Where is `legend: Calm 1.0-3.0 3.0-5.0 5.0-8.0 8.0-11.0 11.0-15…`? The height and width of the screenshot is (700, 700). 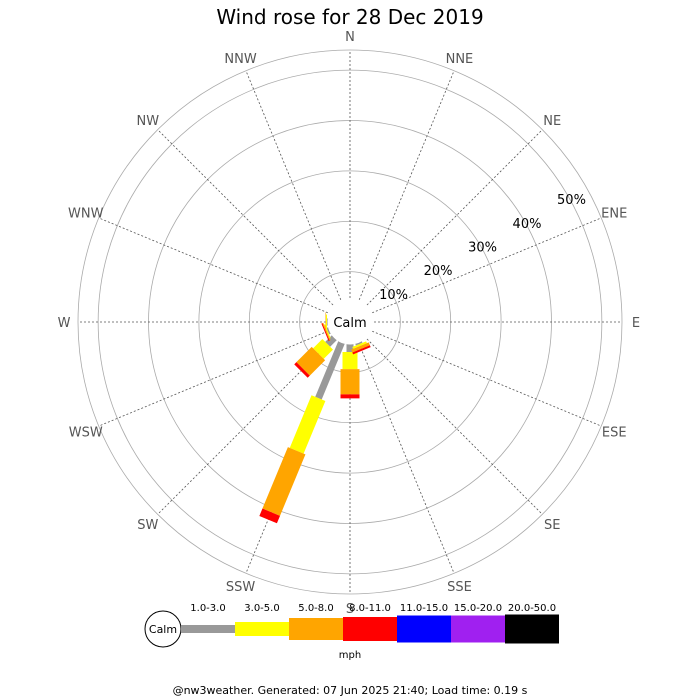 legend: Calm 1.0-3.0 3.0-5.0 5.0-8.0 8.0-11.0 11.0-15… is located at coordinates (351, 632).